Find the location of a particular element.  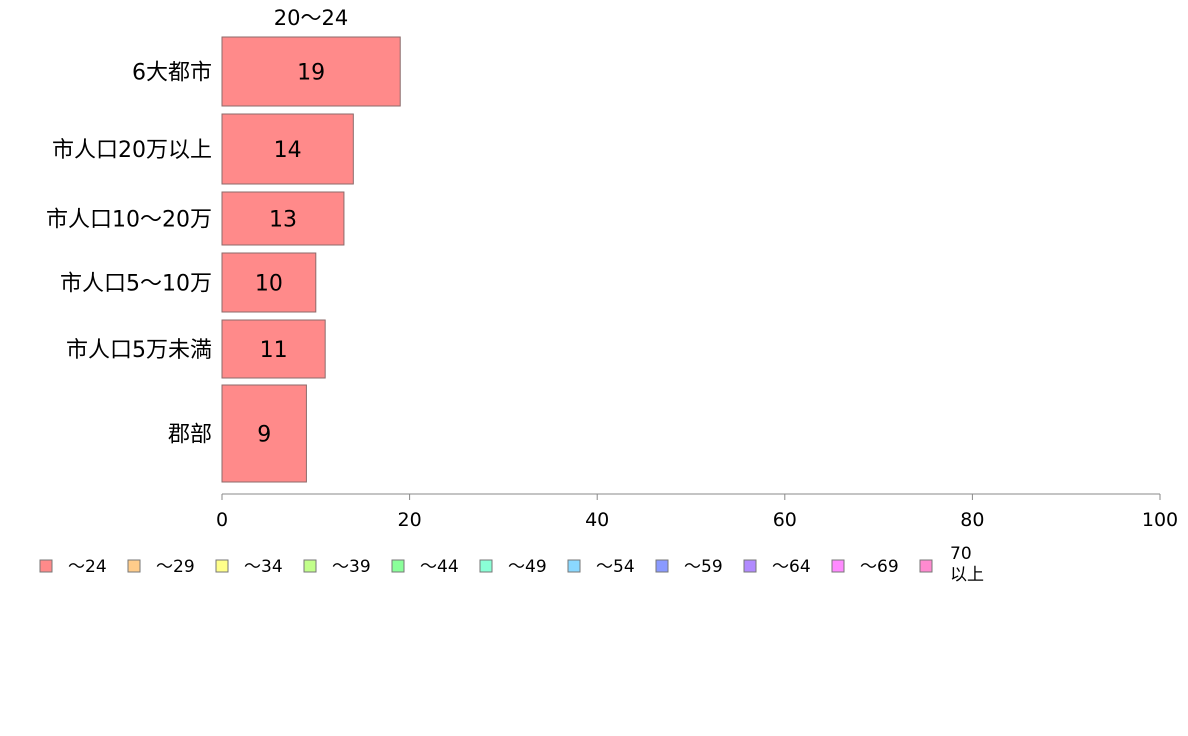

value-label: 14 is located at coordinates (288, 150).